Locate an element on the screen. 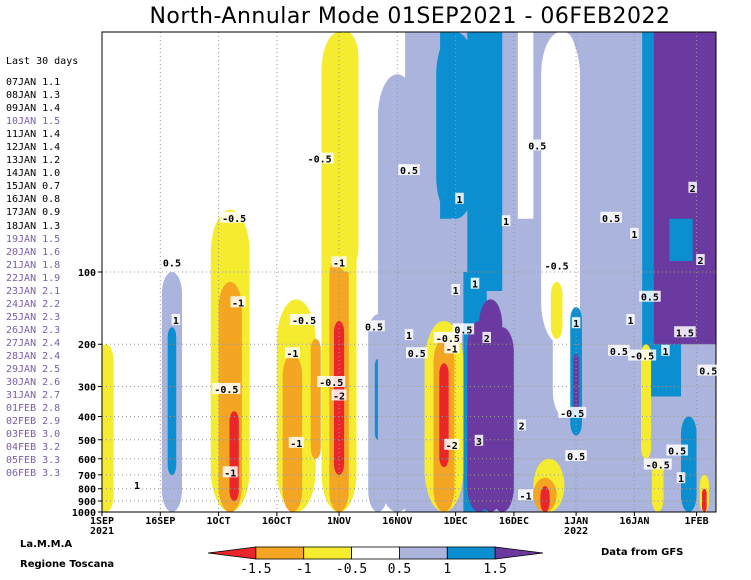 Image resolution: width=751 pixels, height=580 pixels. side-panel-row: 24JAN 2.2 is located at coordinates (33, 304).